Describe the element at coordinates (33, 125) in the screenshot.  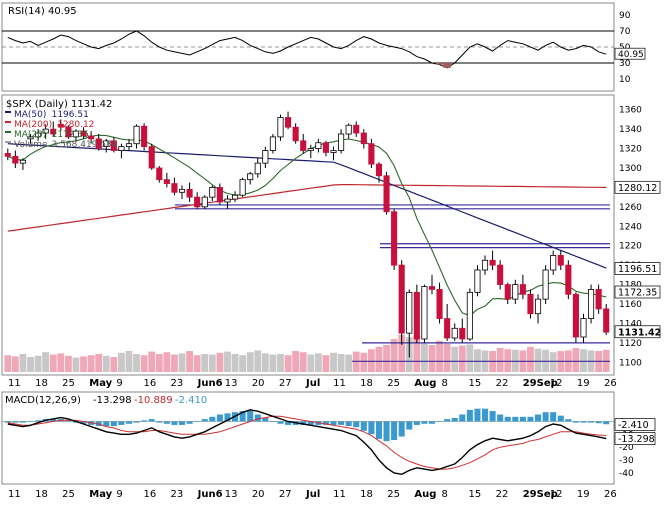
I see `legend-entry-name: MA(200)` at that location.